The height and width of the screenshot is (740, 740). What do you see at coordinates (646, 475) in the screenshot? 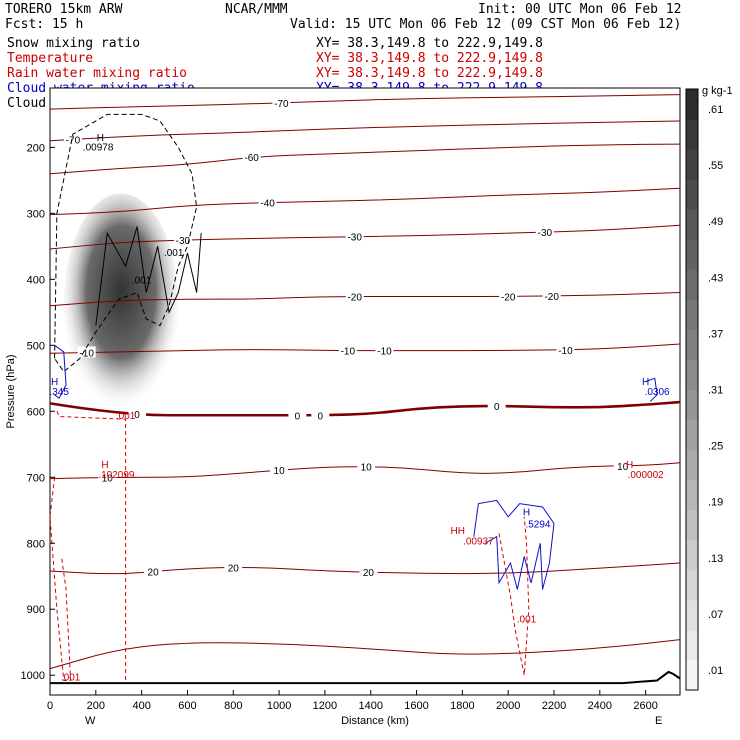
I see `max-annotation: .000002` at bounding box center [646, 475].